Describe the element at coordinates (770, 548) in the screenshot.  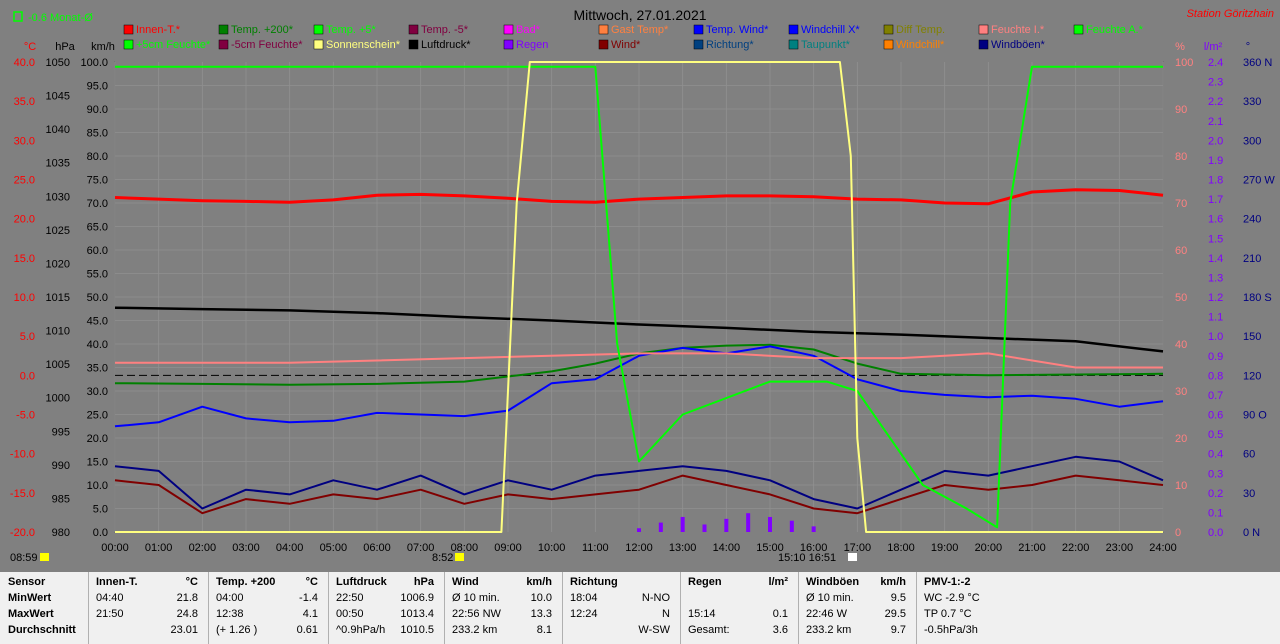
I see `x-tick-label: 15:00` at that location.